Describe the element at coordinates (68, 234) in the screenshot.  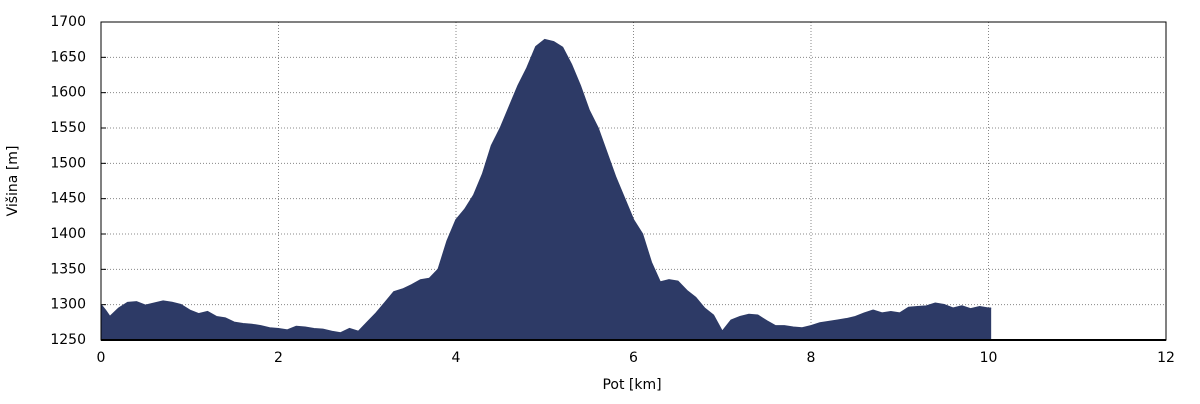
I see `y-tick-label: 1400` at that location.